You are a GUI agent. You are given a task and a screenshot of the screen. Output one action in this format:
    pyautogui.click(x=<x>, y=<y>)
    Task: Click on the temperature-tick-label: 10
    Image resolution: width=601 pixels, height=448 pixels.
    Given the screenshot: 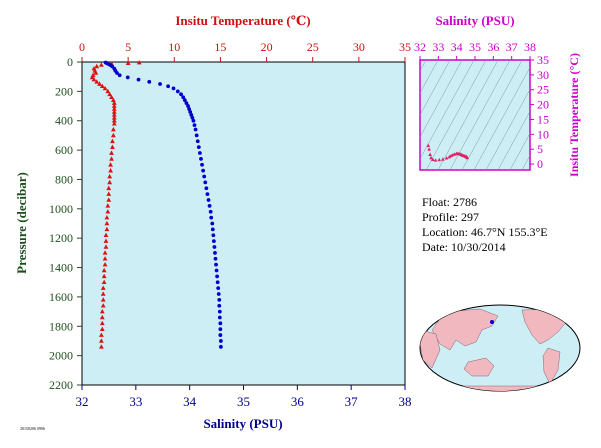 What is the action you would take?
    pyautogui.click(x=174, y=47)
    